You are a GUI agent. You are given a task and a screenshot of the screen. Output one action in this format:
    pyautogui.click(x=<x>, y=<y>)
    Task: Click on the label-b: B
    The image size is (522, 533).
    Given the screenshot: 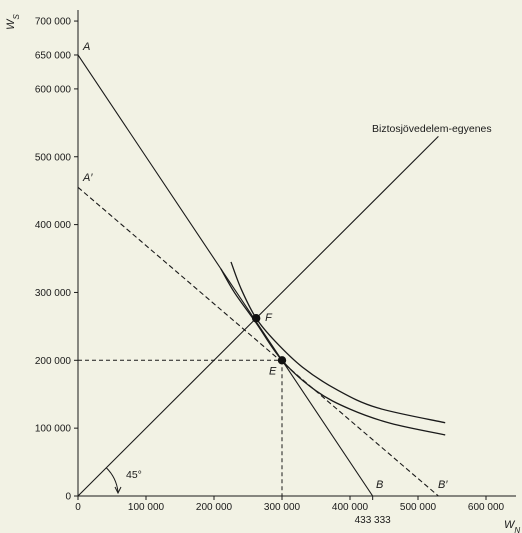 What is the action you would take?
    pyautogui.click(x=379, y=485)
    